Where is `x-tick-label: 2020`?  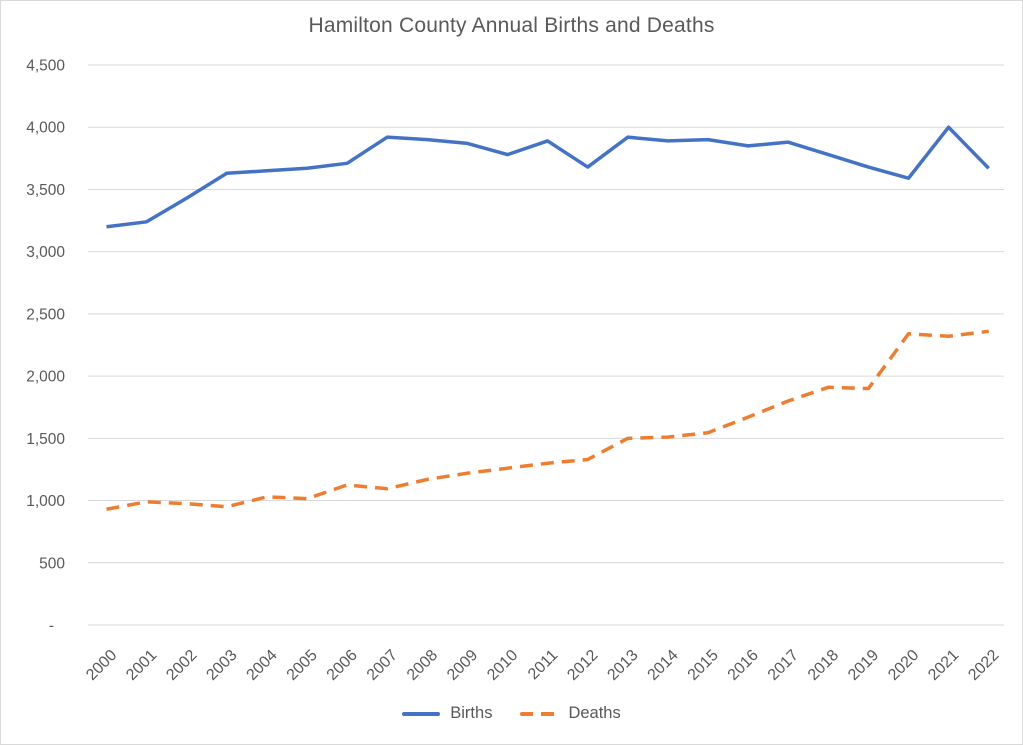 x-tick-label: 2020 is located at coordinates (903, 665).